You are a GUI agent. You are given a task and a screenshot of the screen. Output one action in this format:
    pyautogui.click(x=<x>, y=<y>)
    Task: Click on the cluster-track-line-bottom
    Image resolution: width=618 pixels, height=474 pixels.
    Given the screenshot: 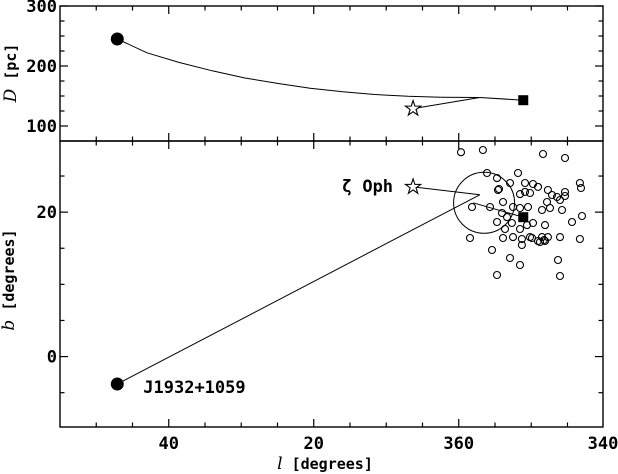 What is the action you would take?
    pyautogui.click(x=498, y=210)
    